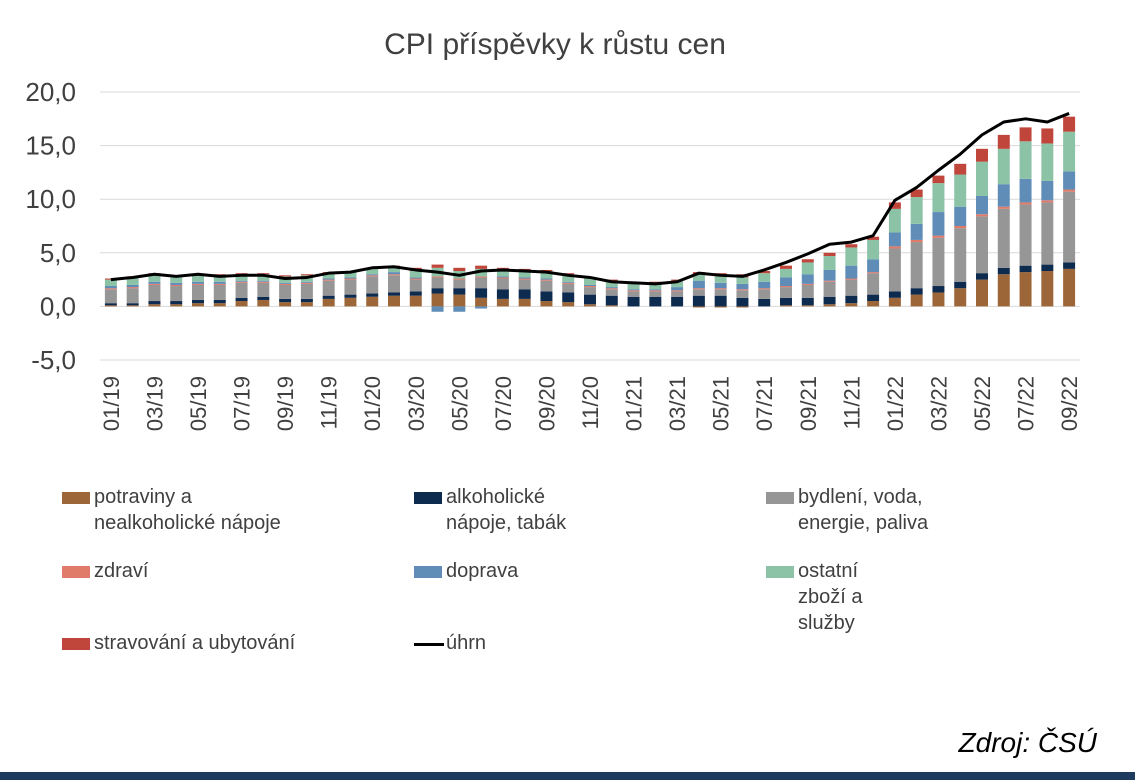 This screenshot has height=780, width=1135. Describe the element at coordinates (212, 643) in the screenshot. I see `legend-item-stravovani: stravování a ubytování` at that location.